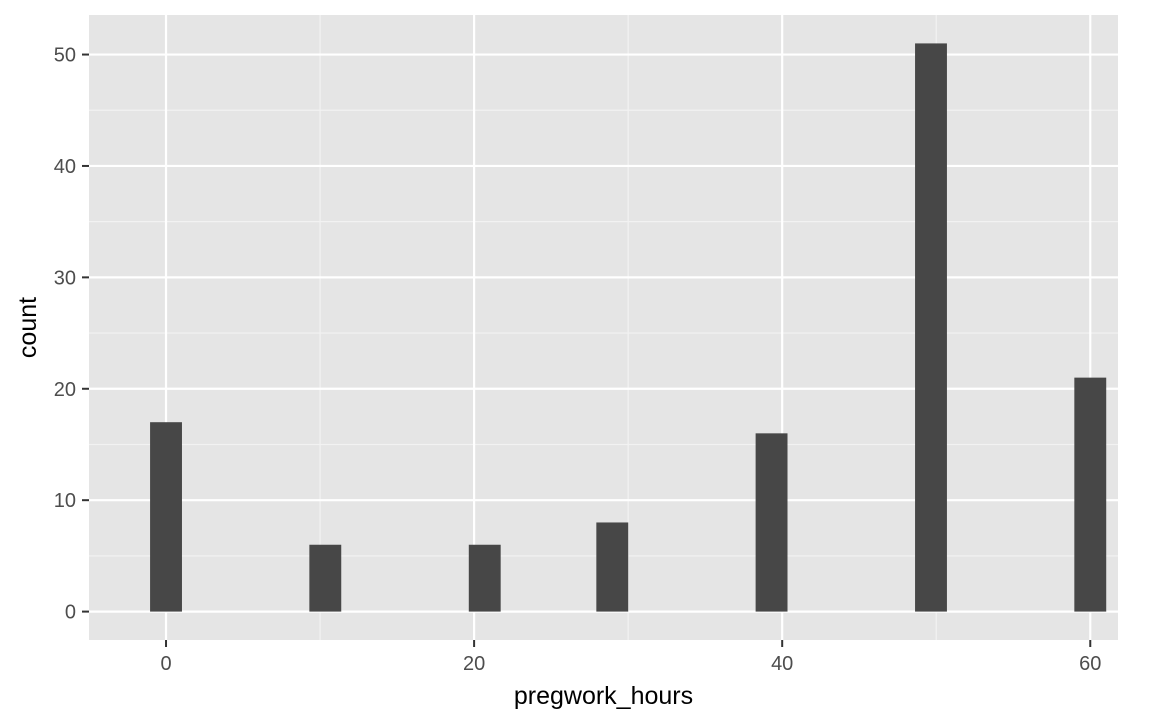  I want to click on y-tick-label: 30, so click(65, 278).